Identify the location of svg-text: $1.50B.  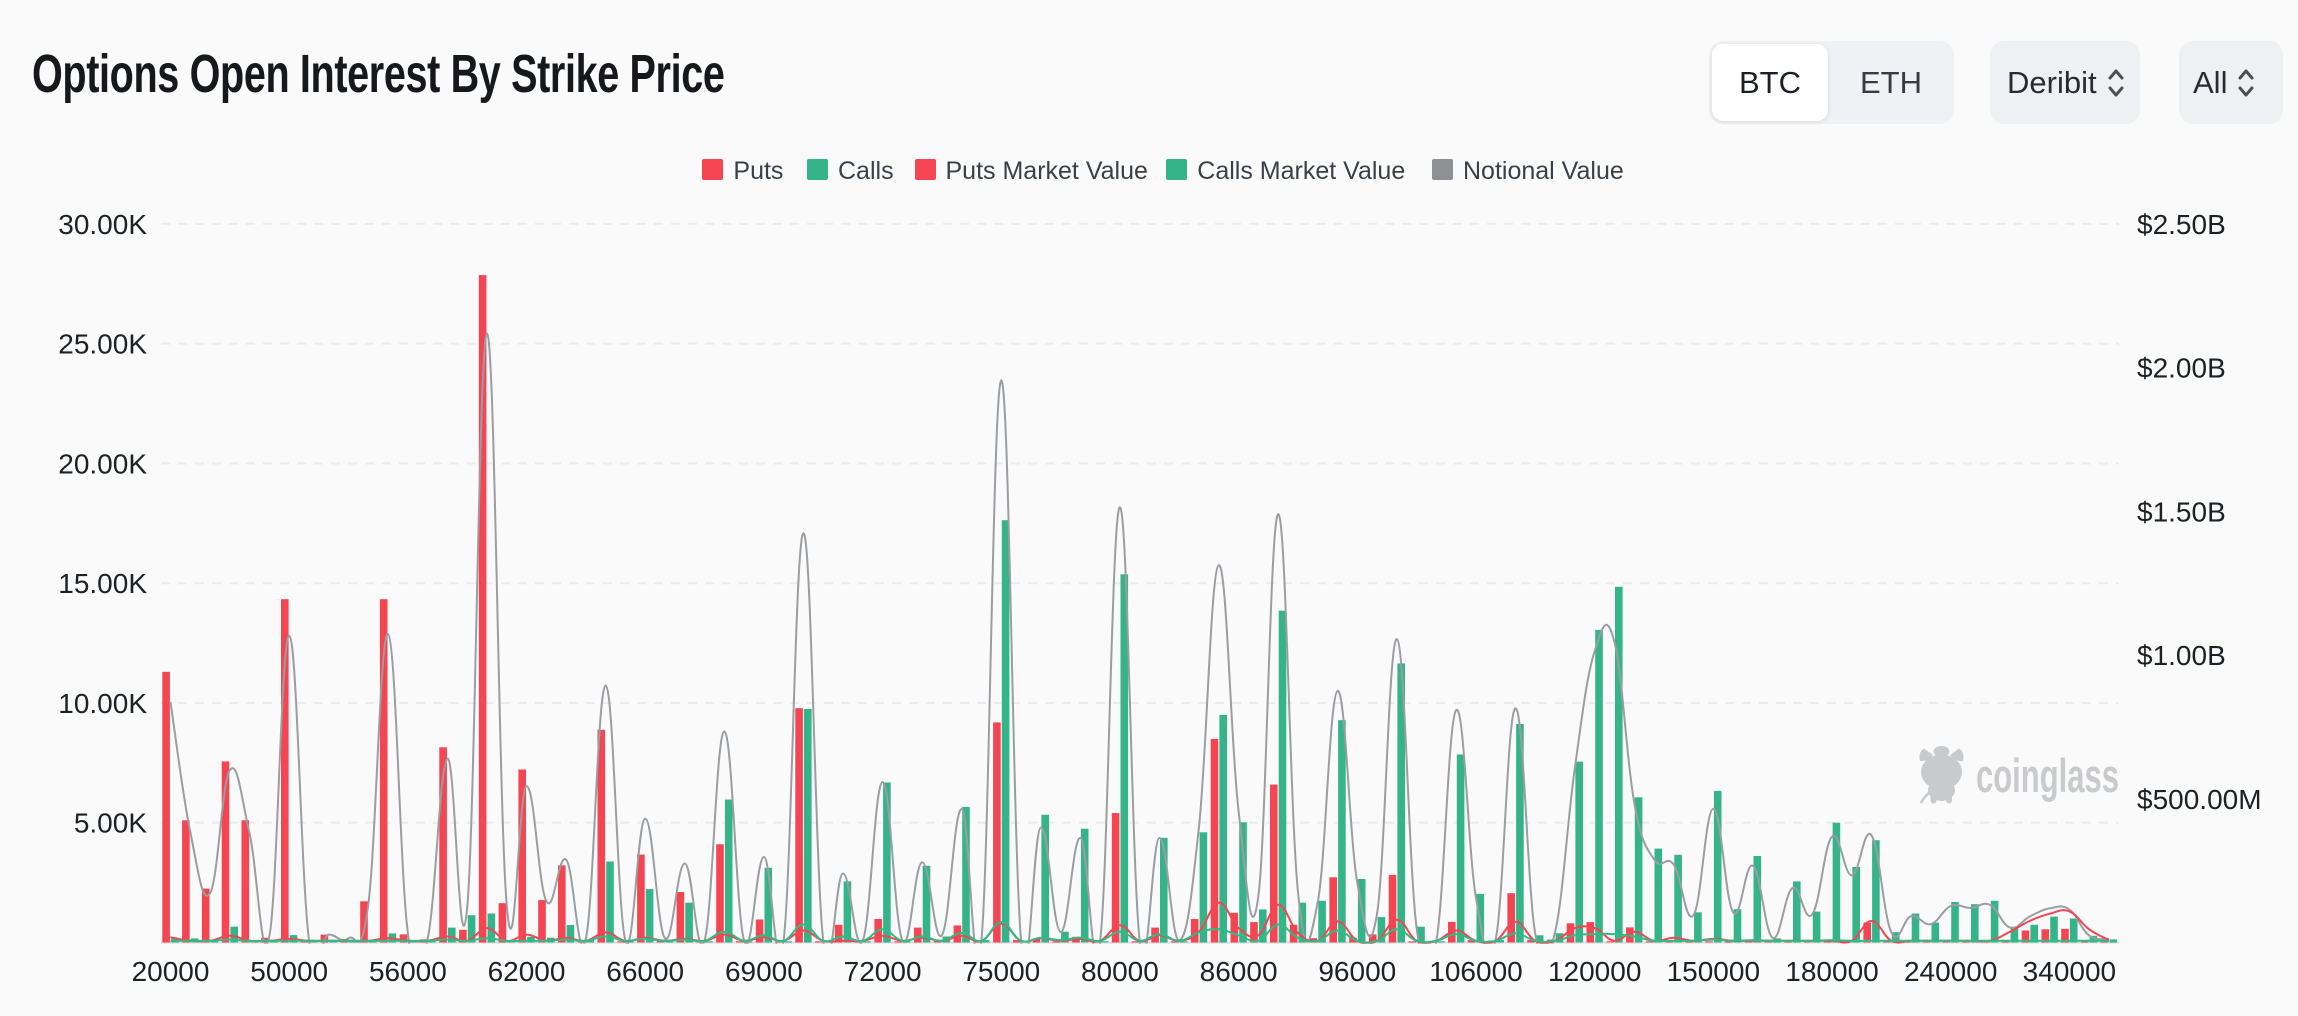
(2181, 511).